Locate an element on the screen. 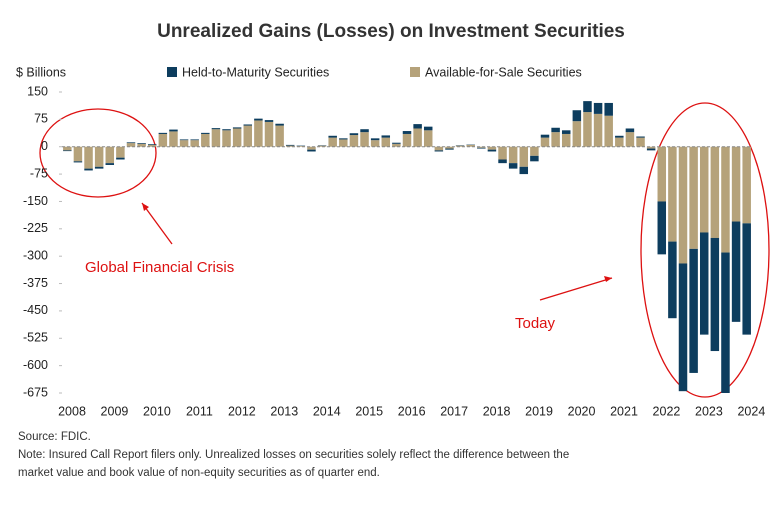 The image size is (783, 511). x-tick-label: 2024 is located at coordinates (751, 411).